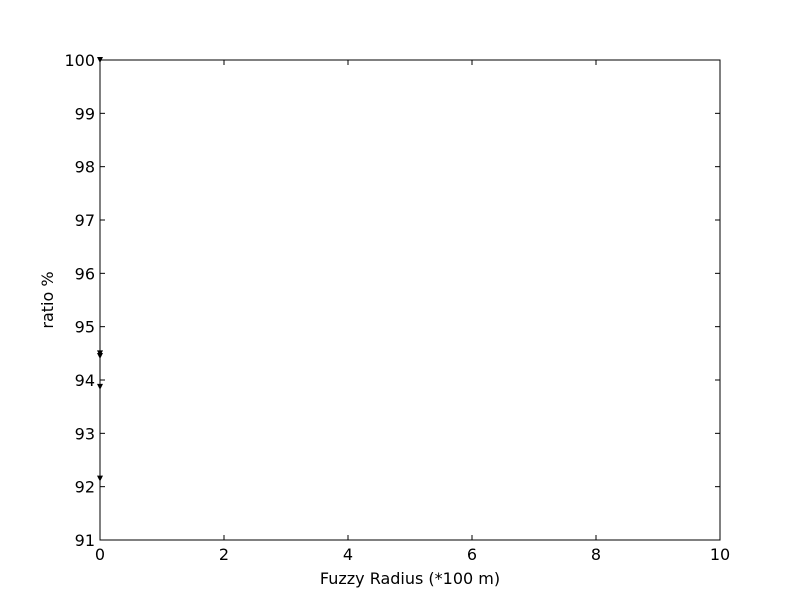  What do you see at coordinates (85, 327) in the screenshot?
I see `y-tick-label: 95` at bounding box center [85, 327].